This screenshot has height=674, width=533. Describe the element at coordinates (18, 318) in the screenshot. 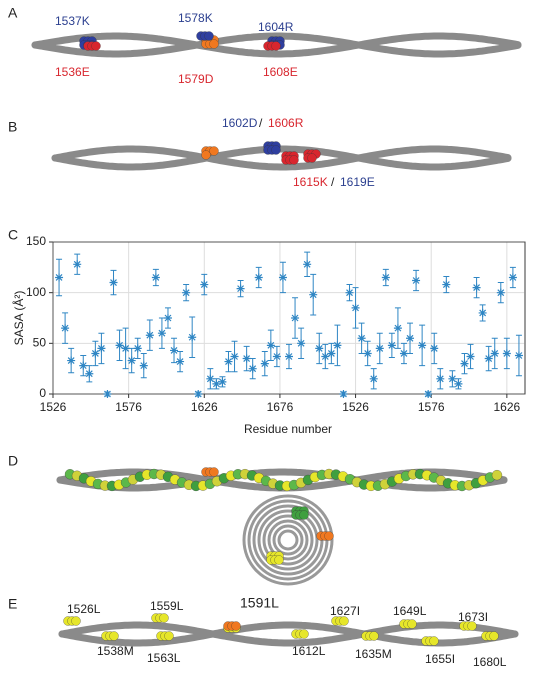

I see `y-axis-label: SASA (Å²)` at that location.